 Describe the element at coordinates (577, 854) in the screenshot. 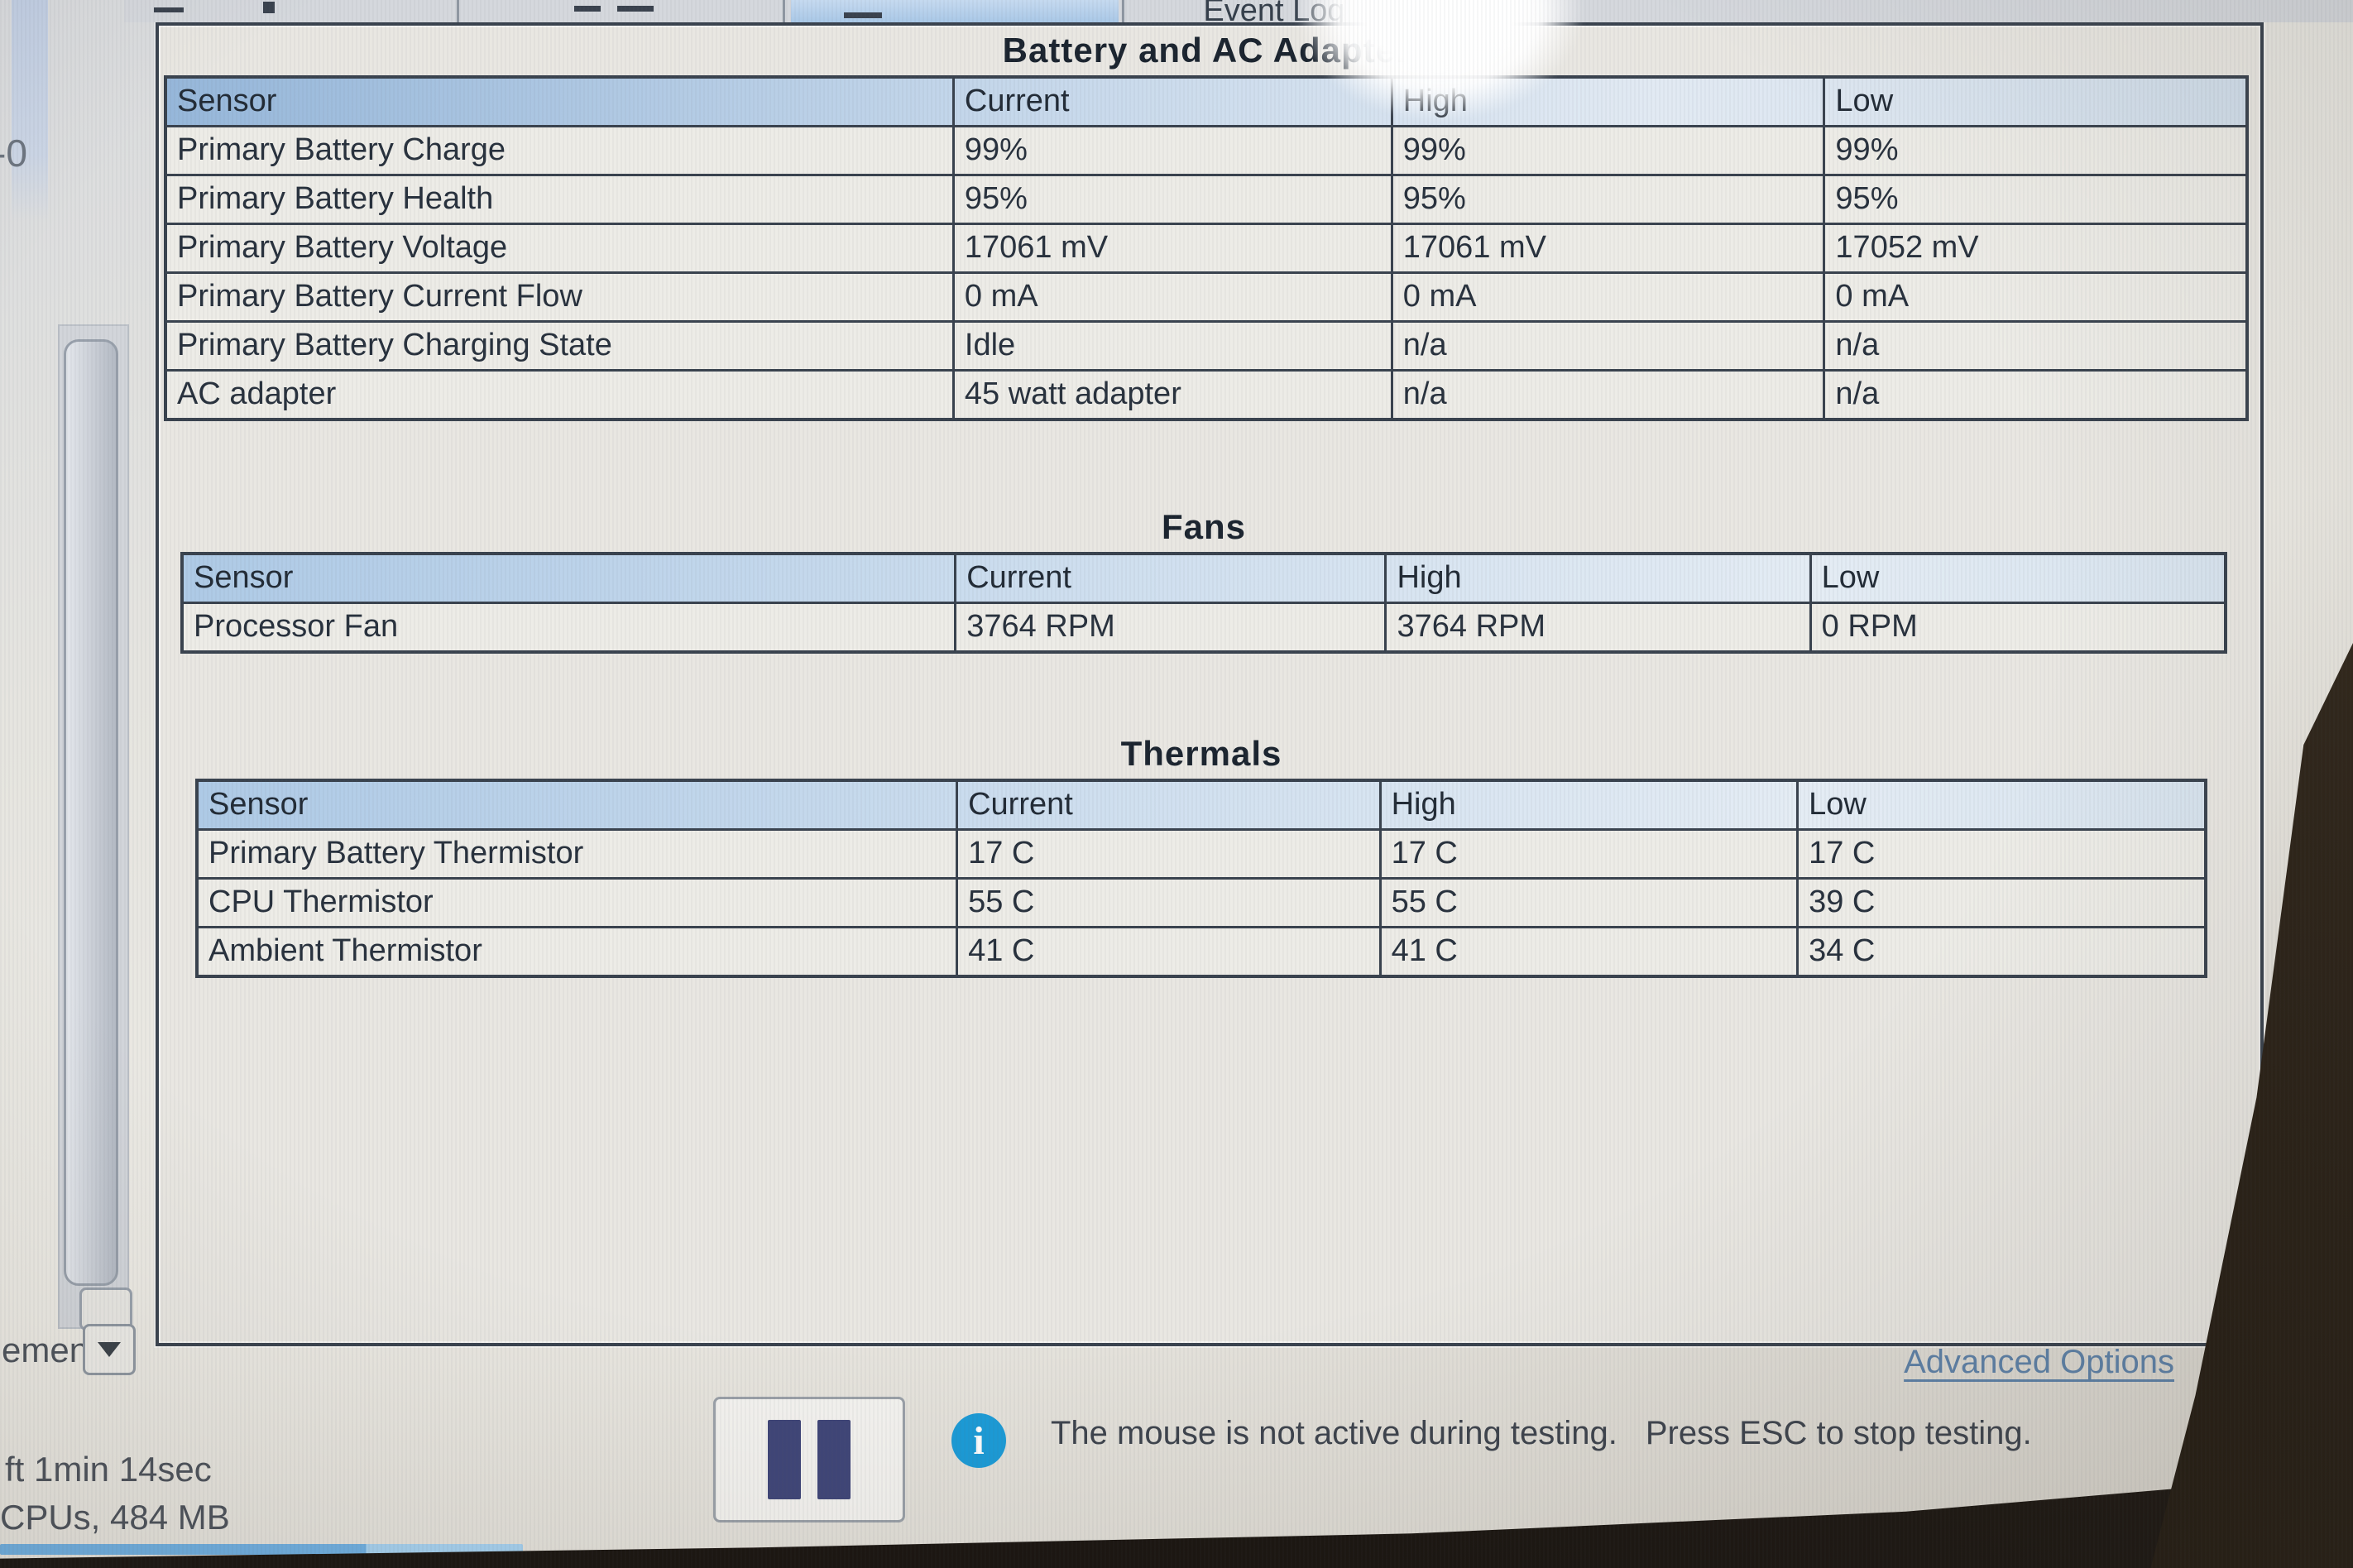

I see `table-cell: Primary Battery Thermistor` at that location.